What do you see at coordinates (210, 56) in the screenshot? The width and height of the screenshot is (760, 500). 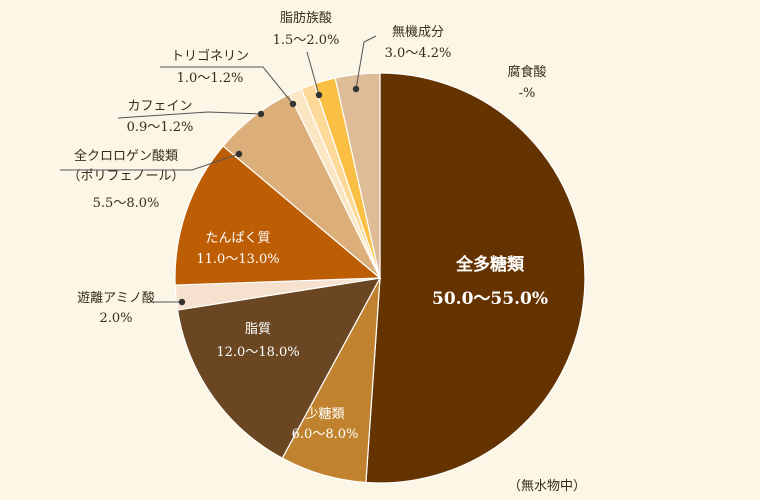 I see `slice-label: トリゴネリン` at bounding box center [210, 56].